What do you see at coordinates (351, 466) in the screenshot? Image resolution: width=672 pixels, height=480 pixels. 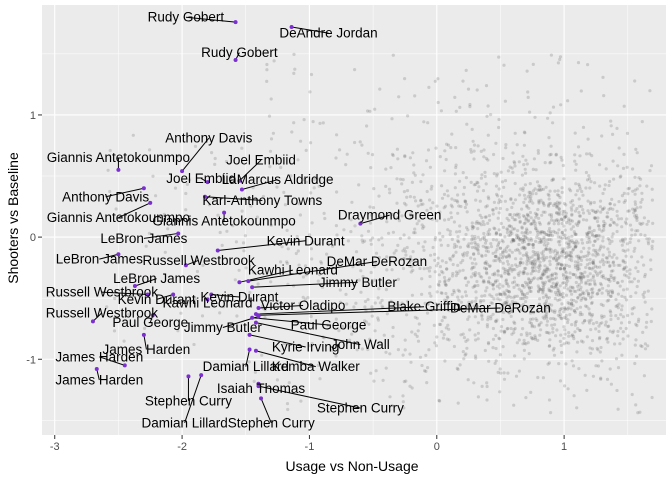 I see `x-axis-title: Usage vs Non-Usage` at bounding box center [351, 466].